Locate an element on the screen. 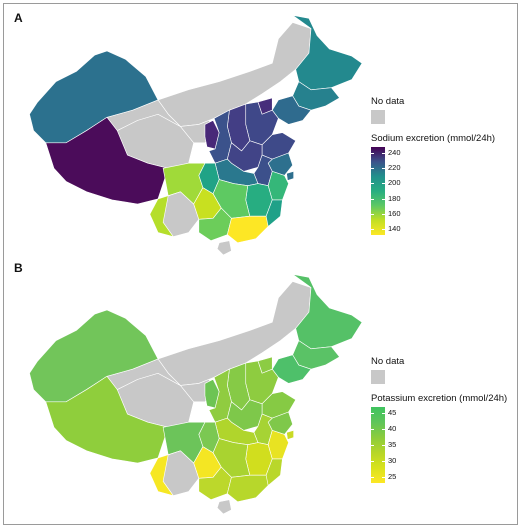  legend-colorbar: 45 40 35 30 25 is located at coordinates (439, 445).